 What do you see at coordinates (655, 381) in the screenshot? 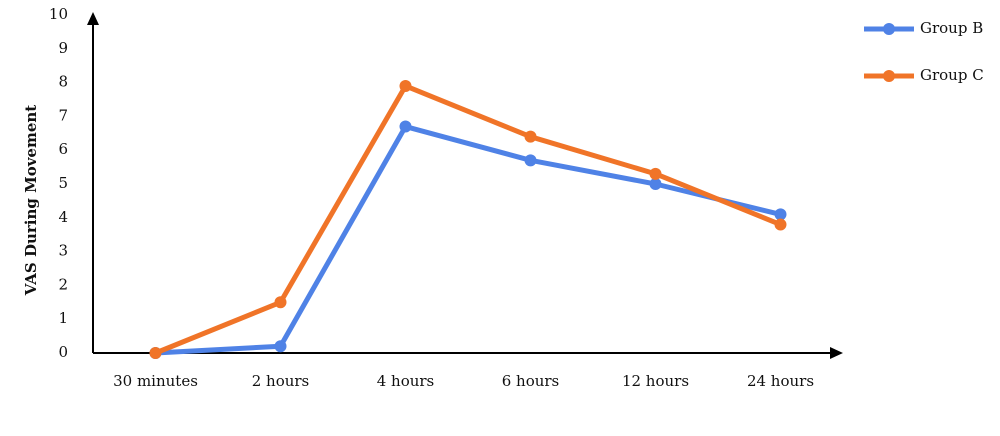
I see `x-tick-label: 12 hours` at bounding box center [655, 381].